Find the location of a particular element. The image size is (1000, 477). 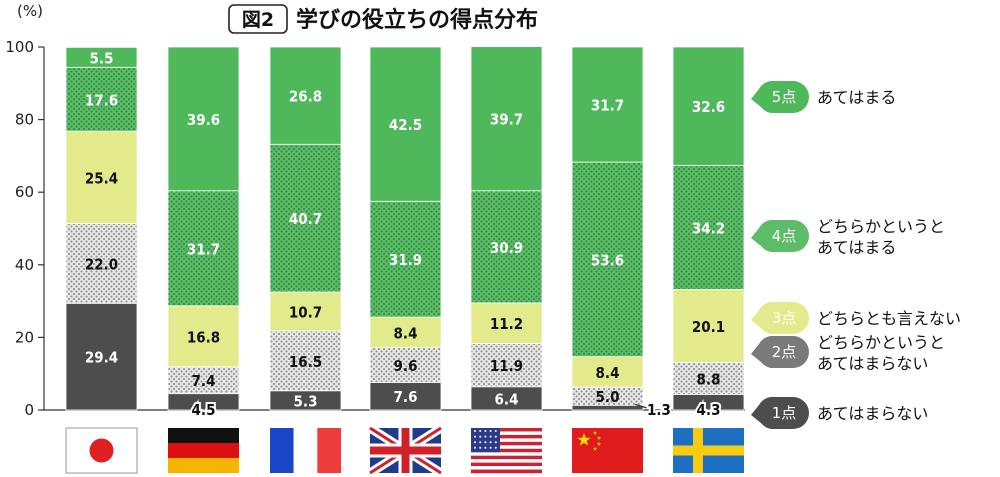

value-label: 25.4 is located at coordinates (101, 178).